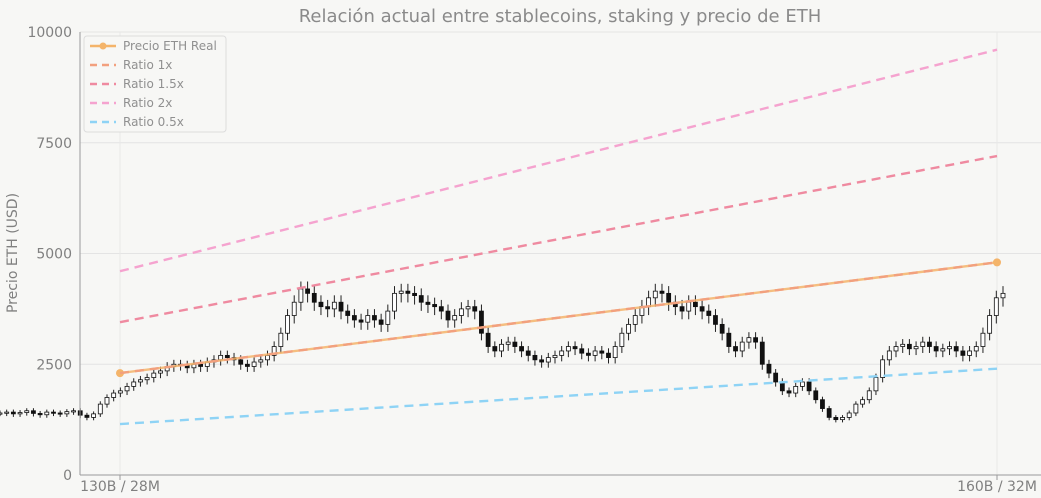 Image resolution: width=1041 pixels, height=498 pixels. I want to click on legend-label: Ratio 2x, so click(147, 103).